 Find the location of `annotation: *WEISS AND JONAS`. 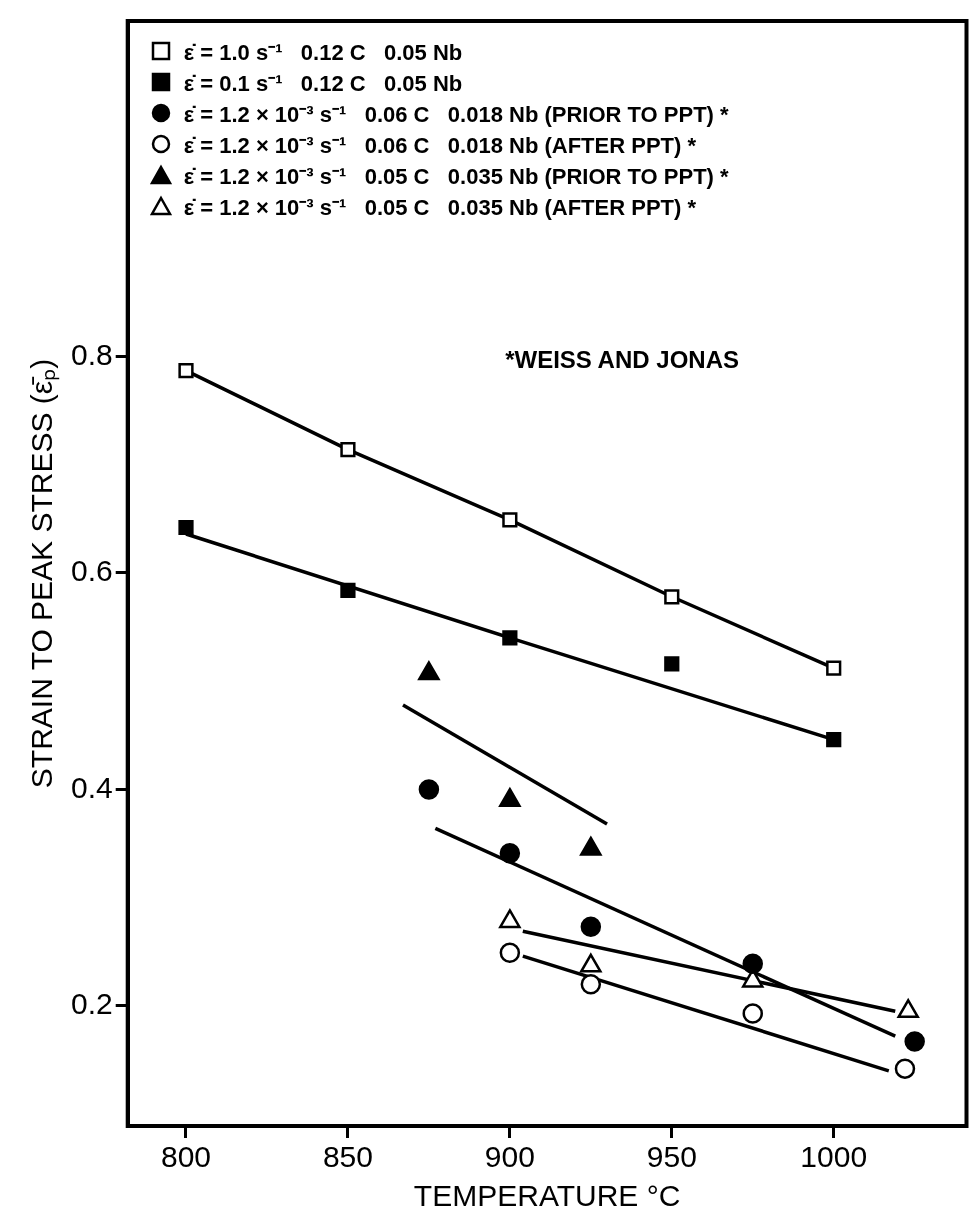

annotation: *WEISS AND JONAS is located at coordinates (622, 359).